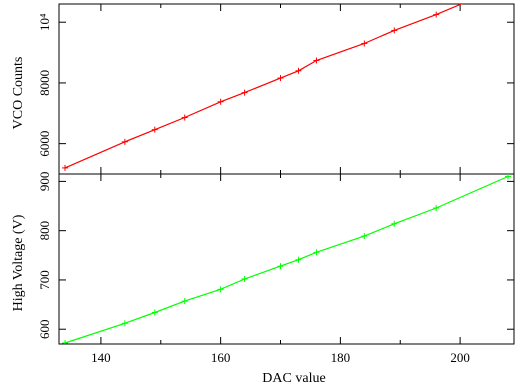  I want to click on y-tick-label: 900, so click(44, 182).